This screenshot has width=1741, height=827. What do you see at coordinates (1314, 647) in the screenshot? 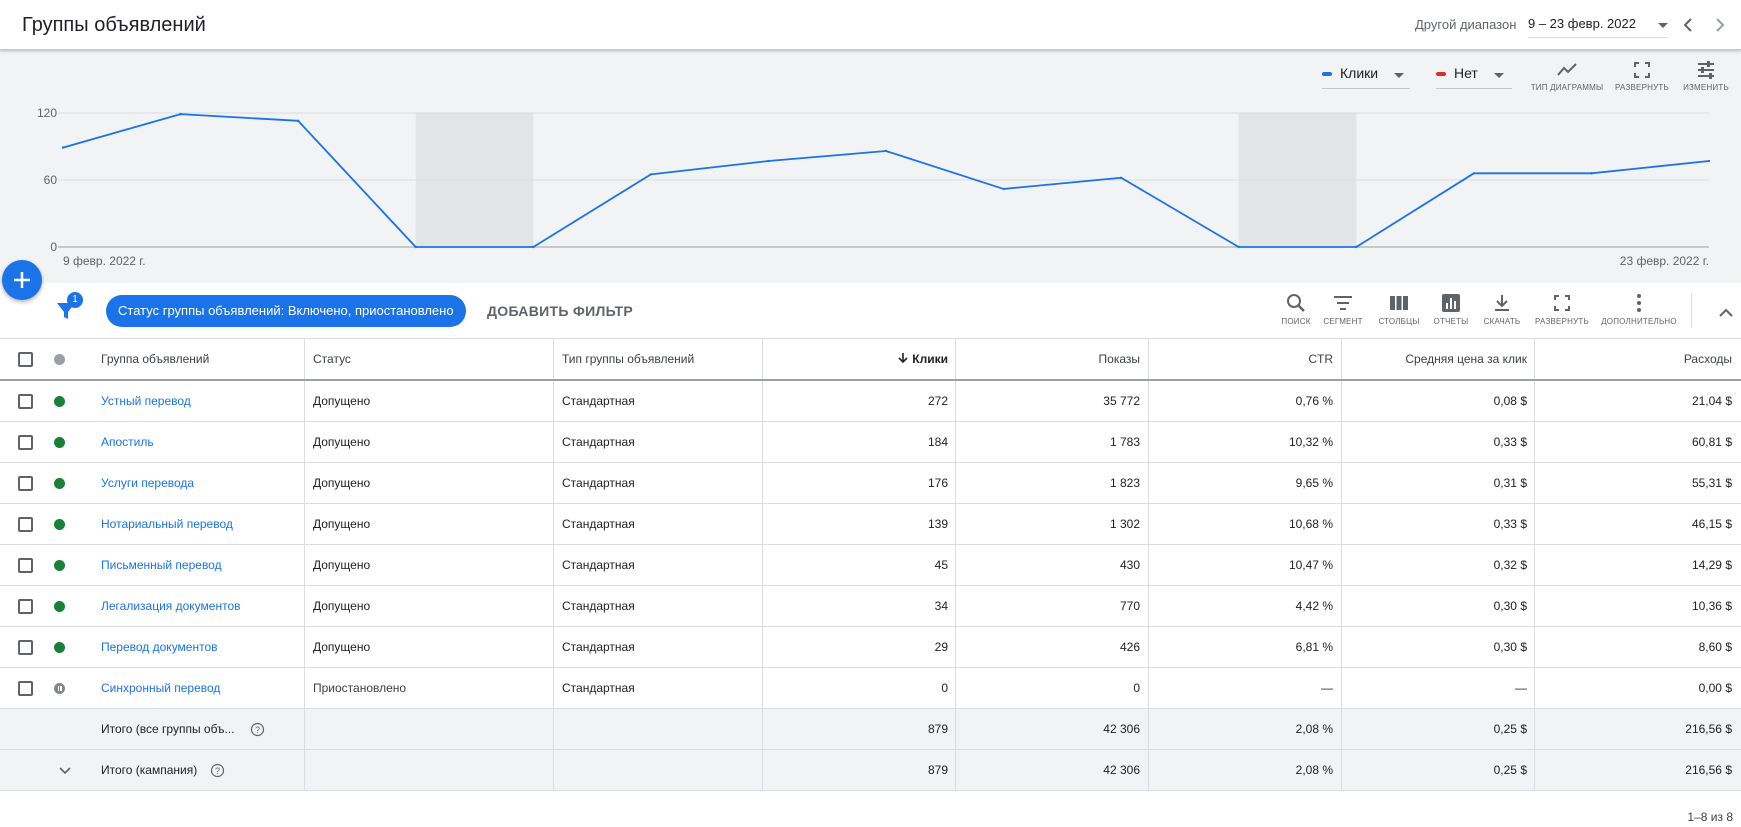
I see `row-ctr: 6,81 %` at bounding box center [1314, 647].